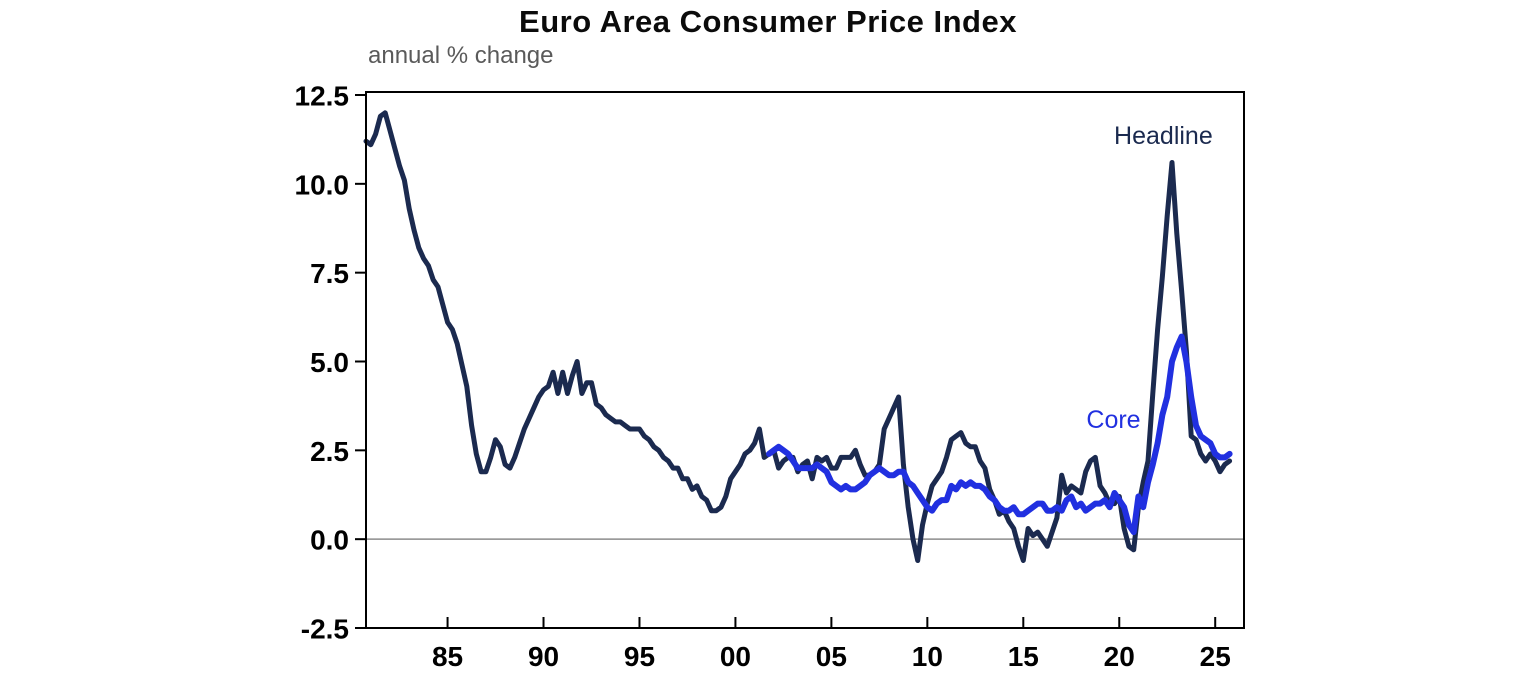 Image resolution: width=1536 pixels, height=680 pixels. What do you see at coordinates (735, 656) in the screenshot?
I see `x-axis-label: 00` at bounding box center [735, 656].